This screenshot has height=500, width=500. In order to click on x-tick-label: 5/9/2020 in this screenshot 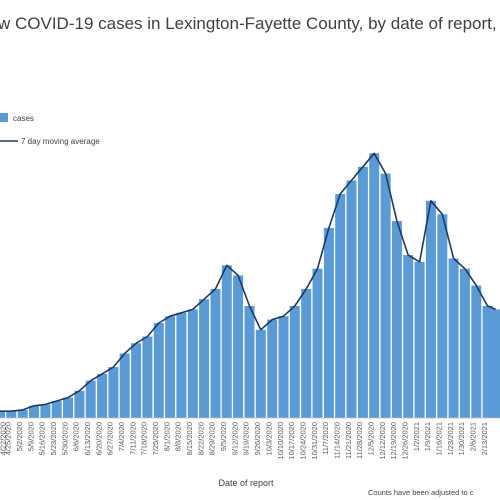, I will do `click(30, 436)`.